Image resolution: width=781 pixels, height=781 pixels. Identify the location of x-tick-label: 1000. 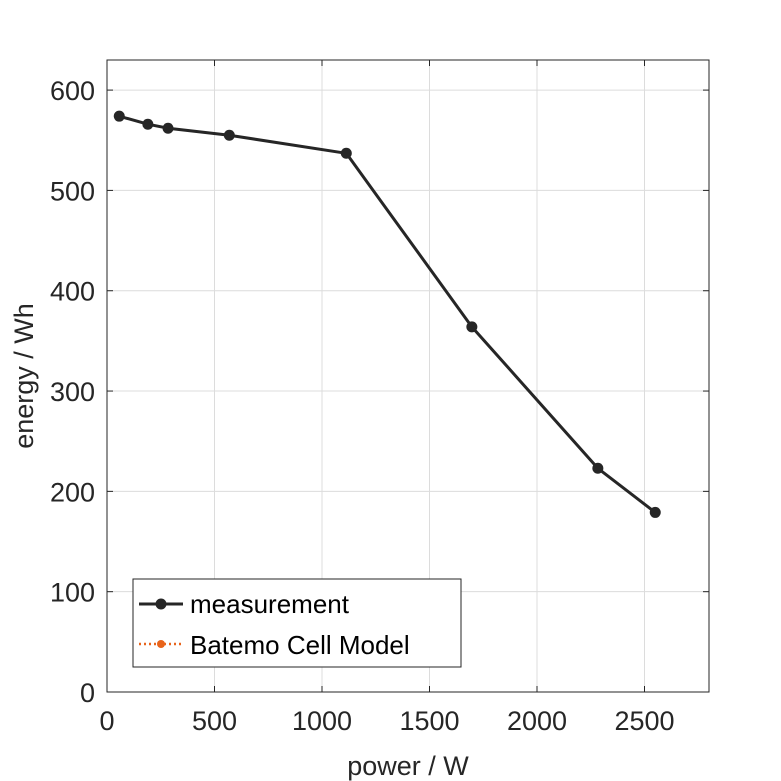
(322, 721).